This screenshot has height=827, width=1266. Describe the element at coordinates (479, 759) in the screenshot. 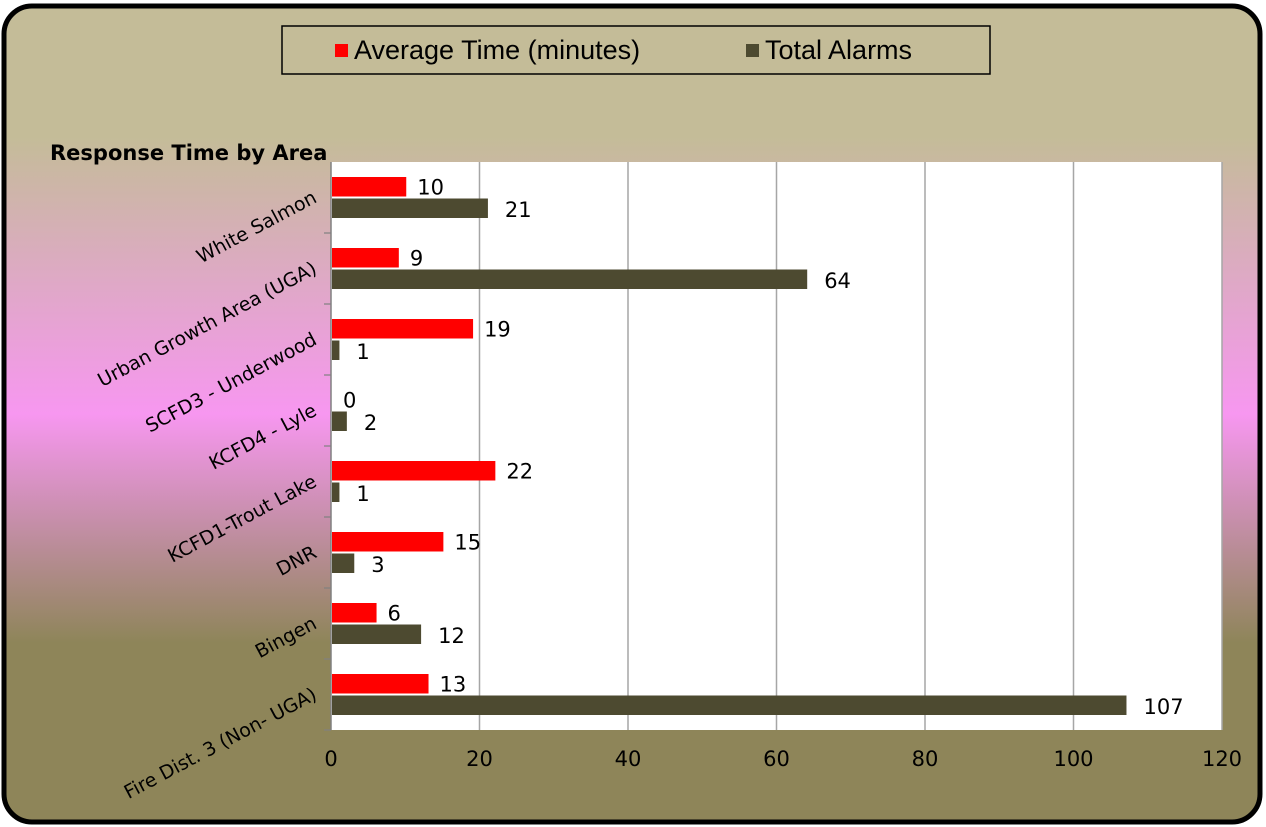

I see `x-tick-label: 20` at that location.